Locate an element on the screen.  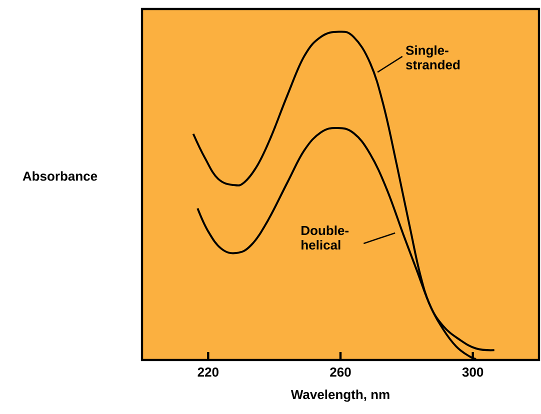
legend-label: Single-stranded is located at coordinates (433, 57).